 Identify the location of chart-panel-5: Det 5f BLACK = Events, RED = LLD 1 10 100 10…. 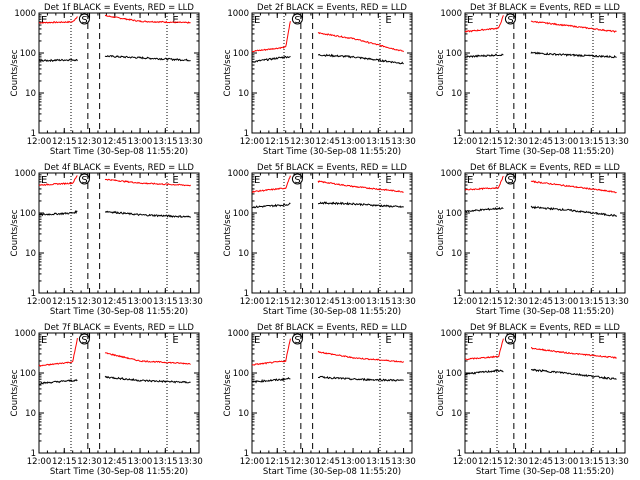
(319, 240).